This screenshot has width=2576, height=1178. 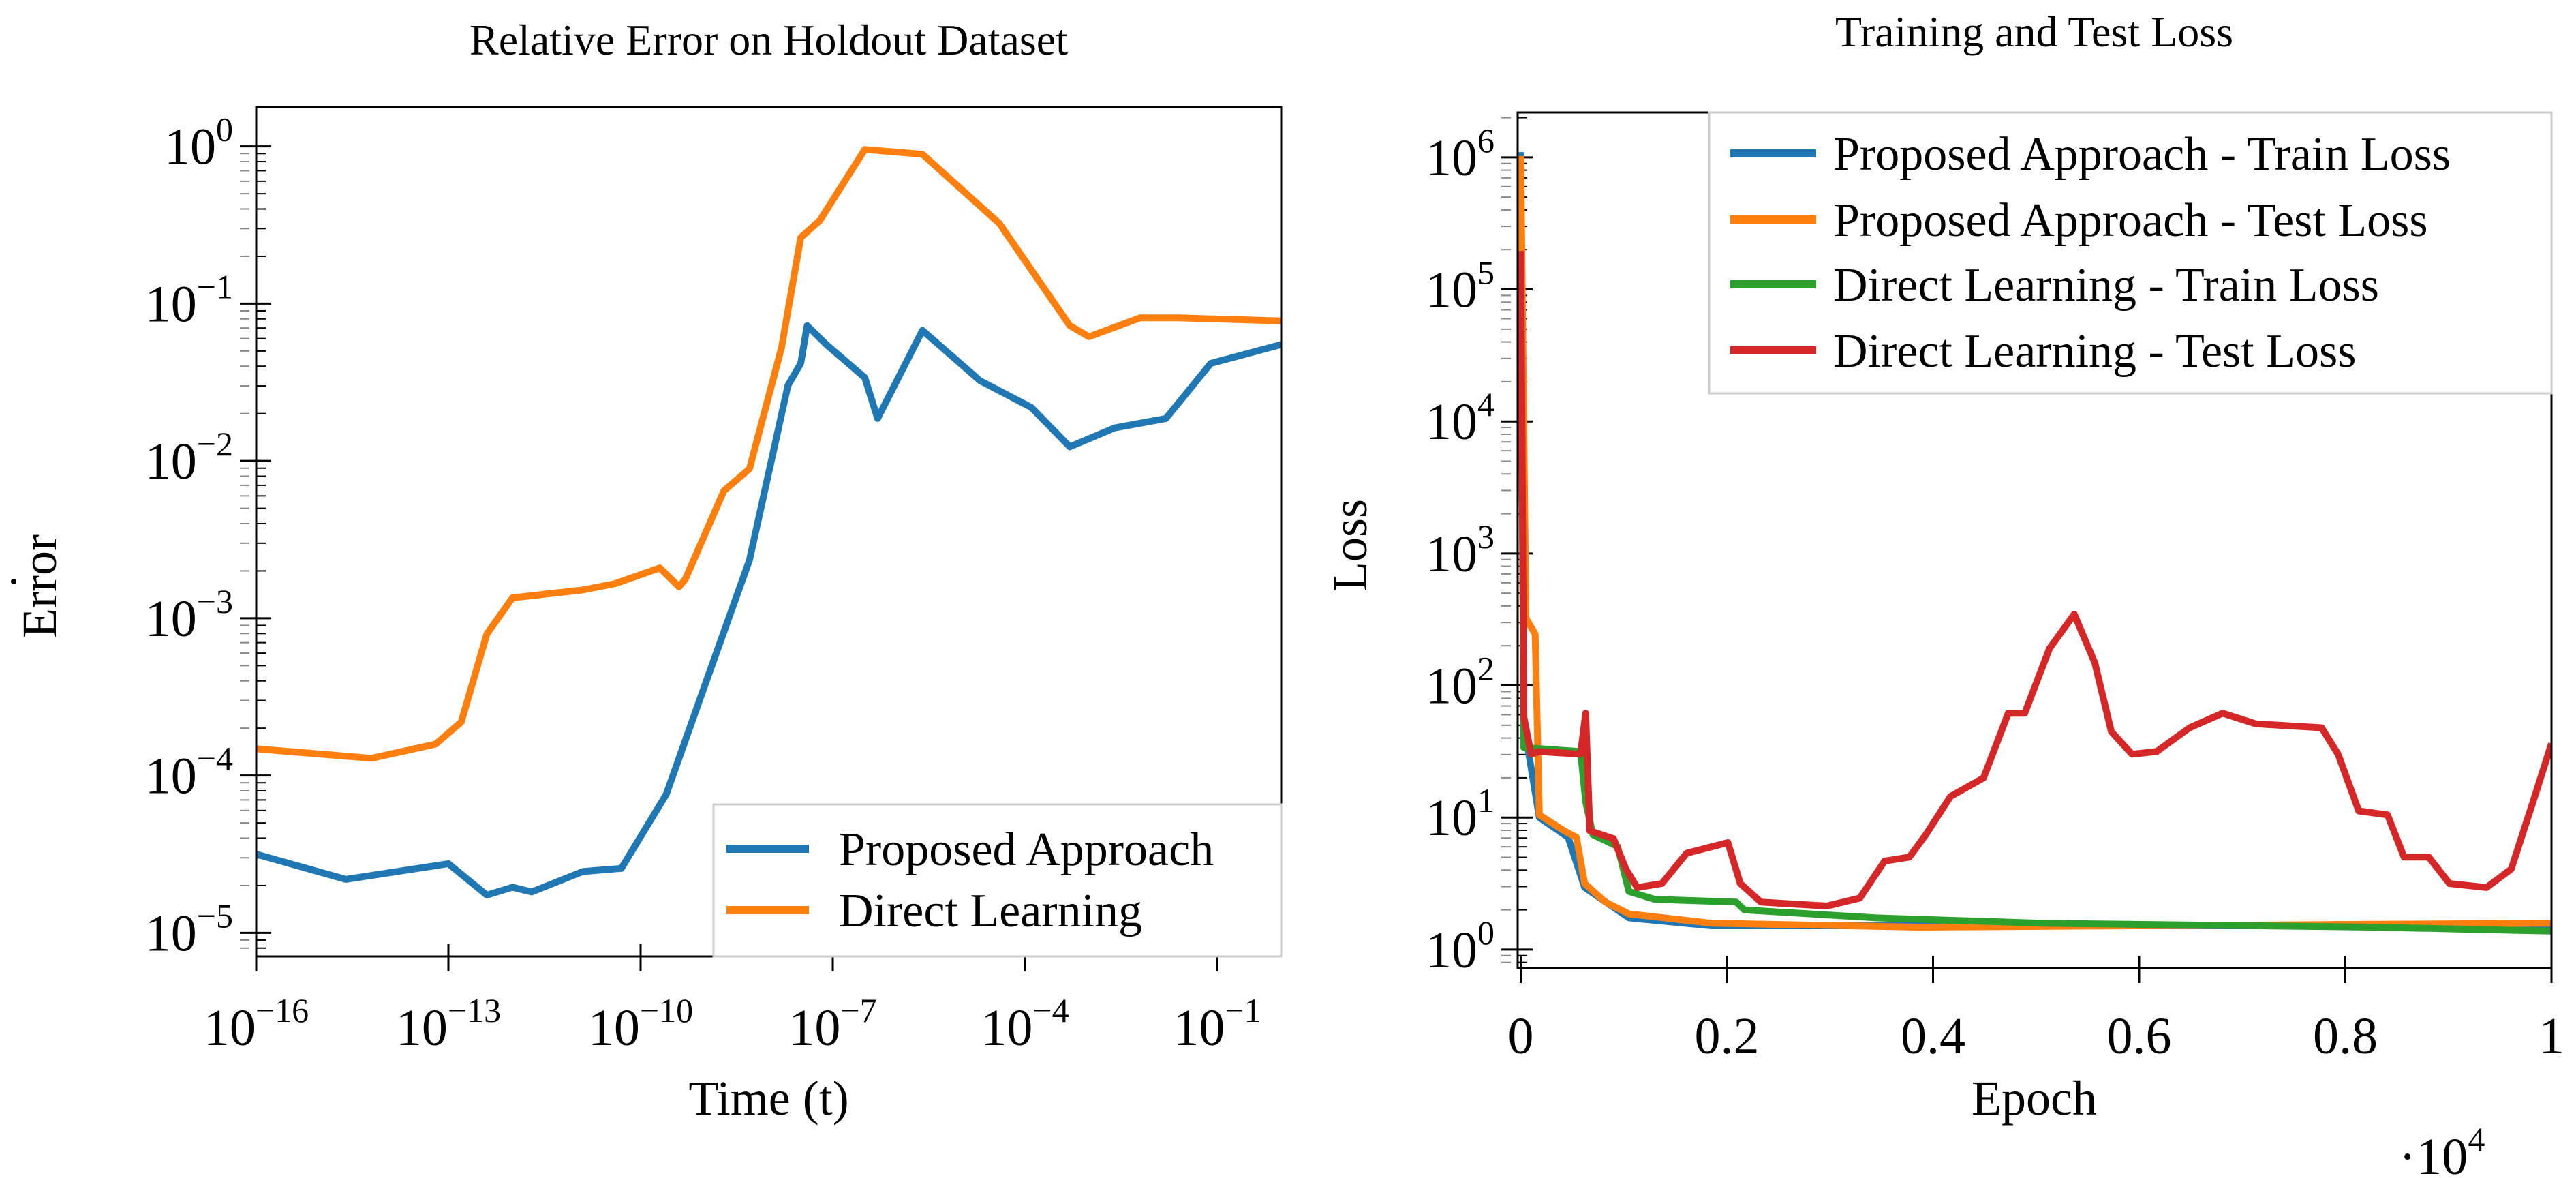 What do you see at coordinates (282, 1010) in the screenshot?
I see `tick-label-exponent: −16` at bounding box center [282, 1010].